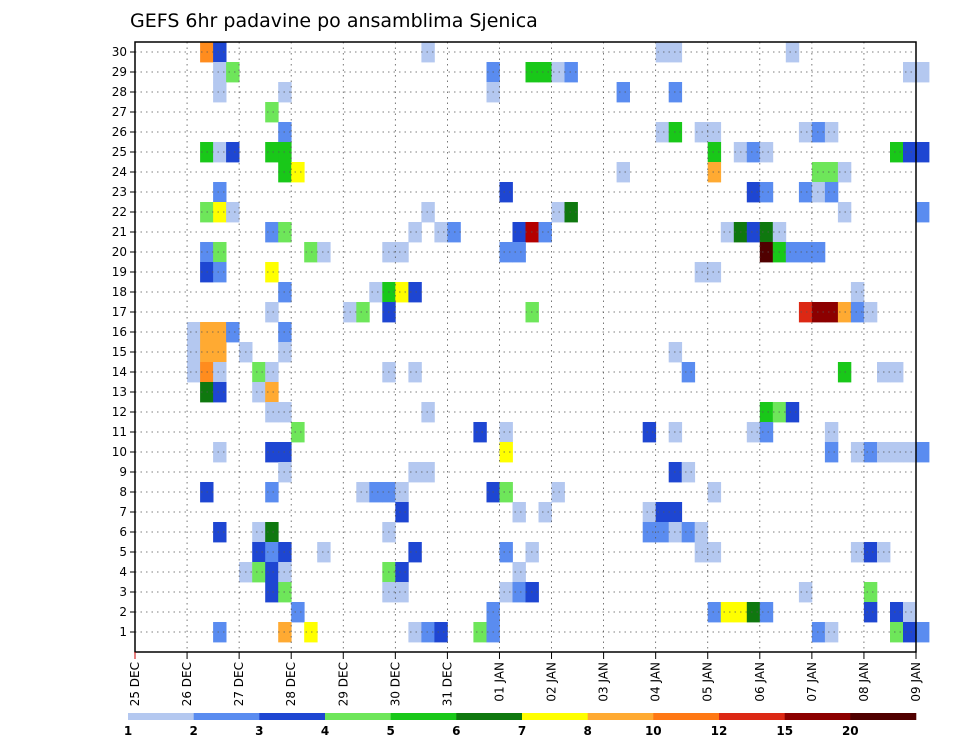 The image size is (960, 742). Describe the element at coordinates (119, 172) in the screenshot. I see `y-tick-label: 24` at that location.